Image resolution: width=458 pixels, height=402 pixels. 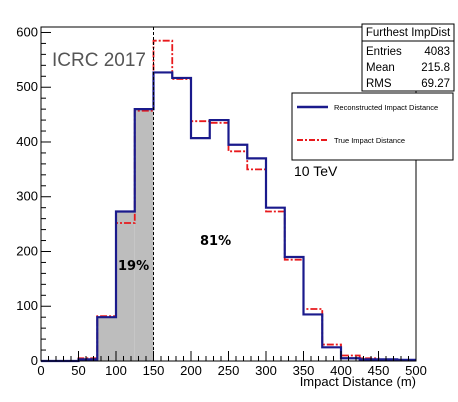 I want to click on watermark-label: ICRC 2017, so click(x=99, y=60).